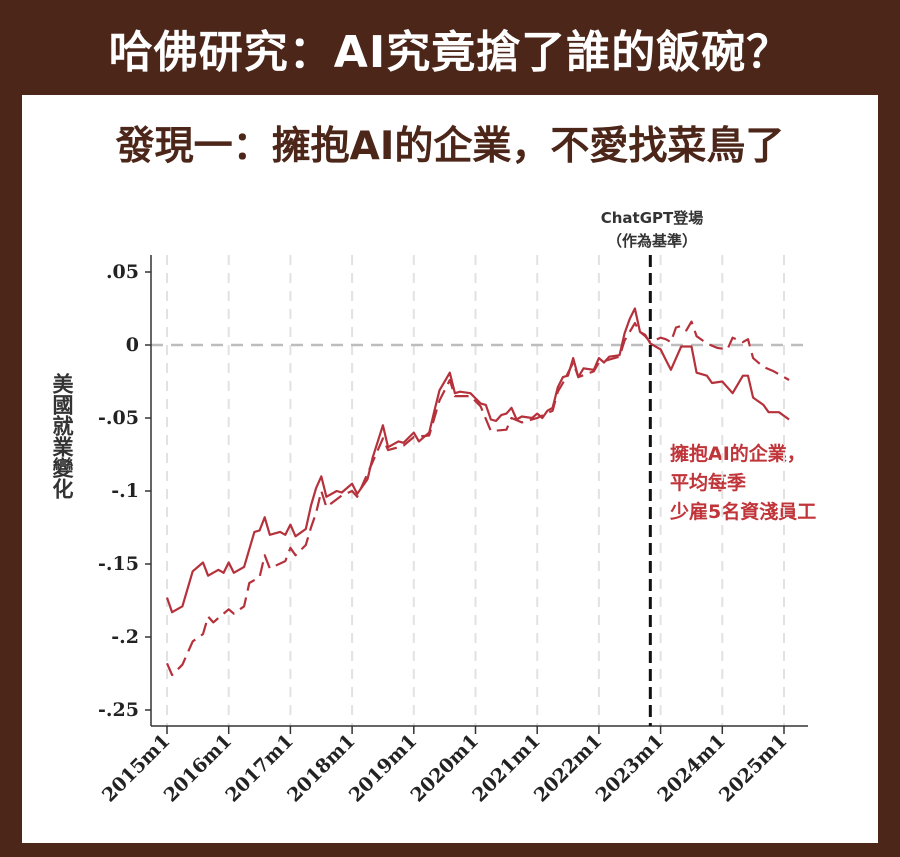 The image size is (900, 857). I want to click on baseline-label: （作為基準）, so click(651, 241).